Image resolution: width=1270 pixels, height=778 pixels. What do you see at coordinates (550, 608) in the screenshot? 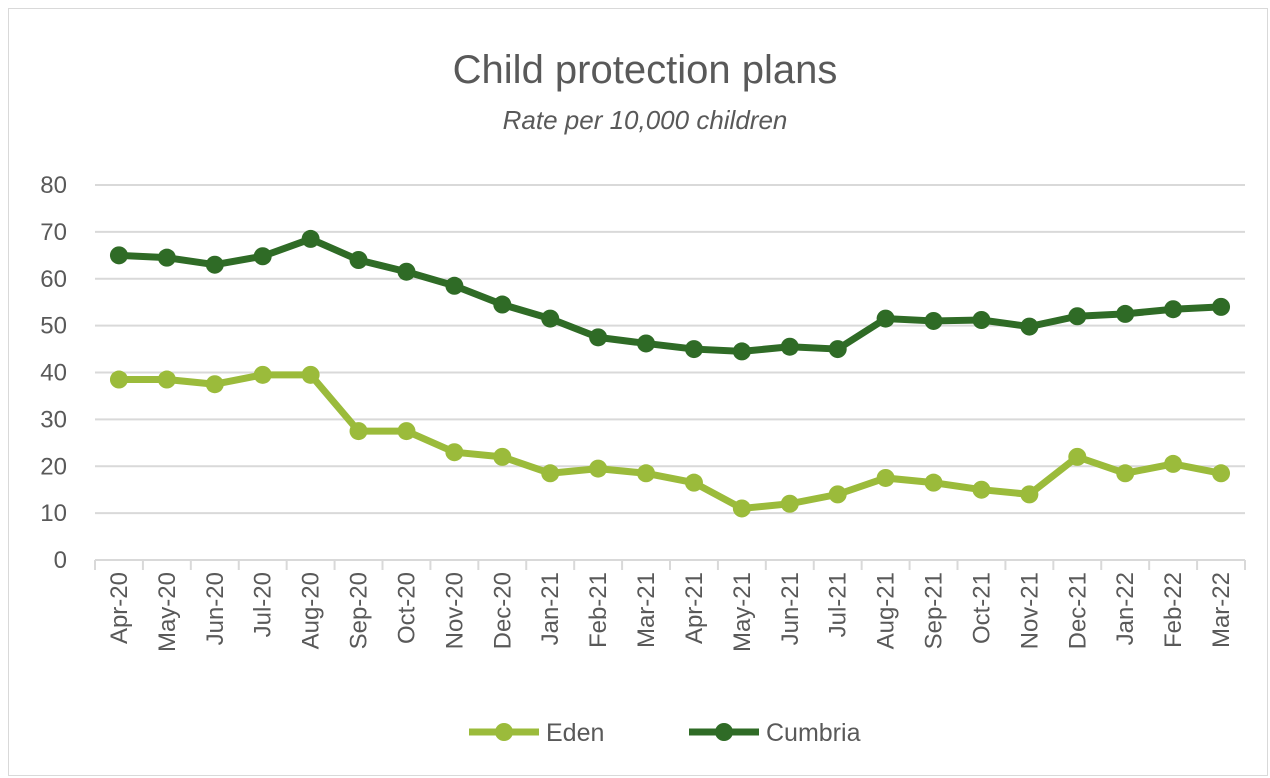
I see `x-tick-label: Jan-21` at bounding box center [550, 608].